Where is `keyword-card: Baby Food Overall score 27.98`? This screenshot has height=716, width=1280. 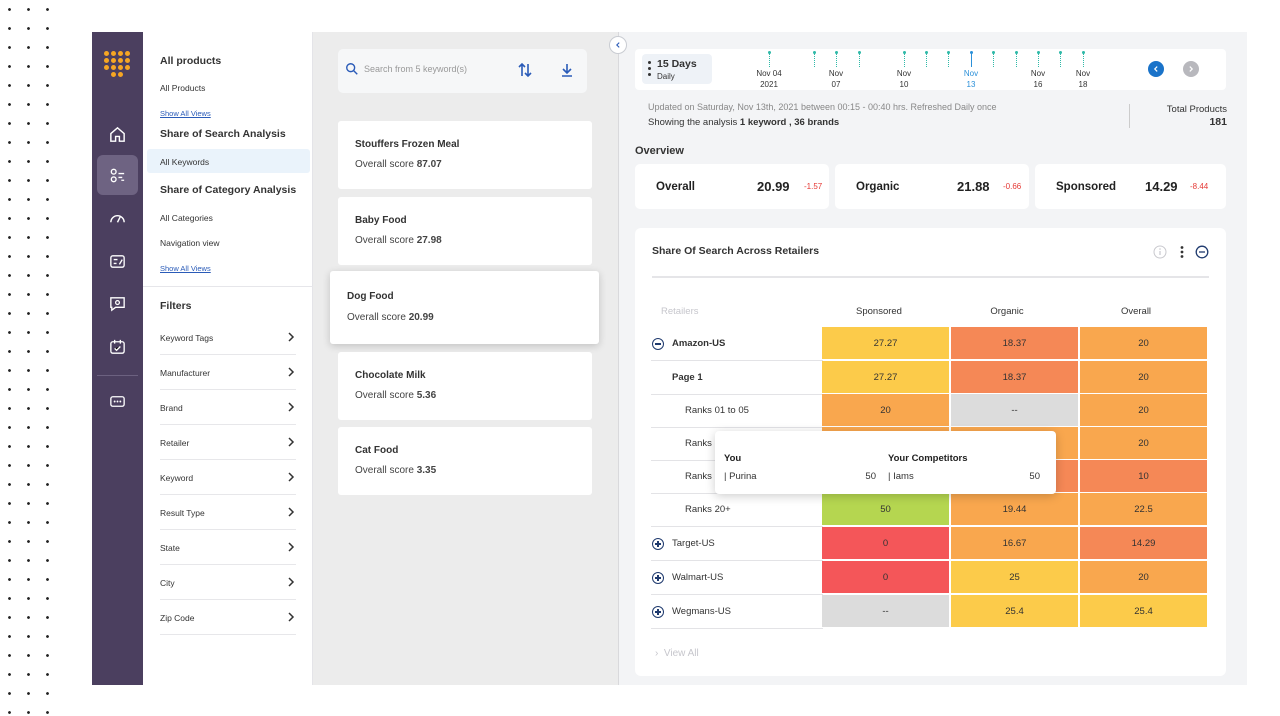
keyword-card: Baby Food Overall score 27.98 is located at coordinates (465, 231).